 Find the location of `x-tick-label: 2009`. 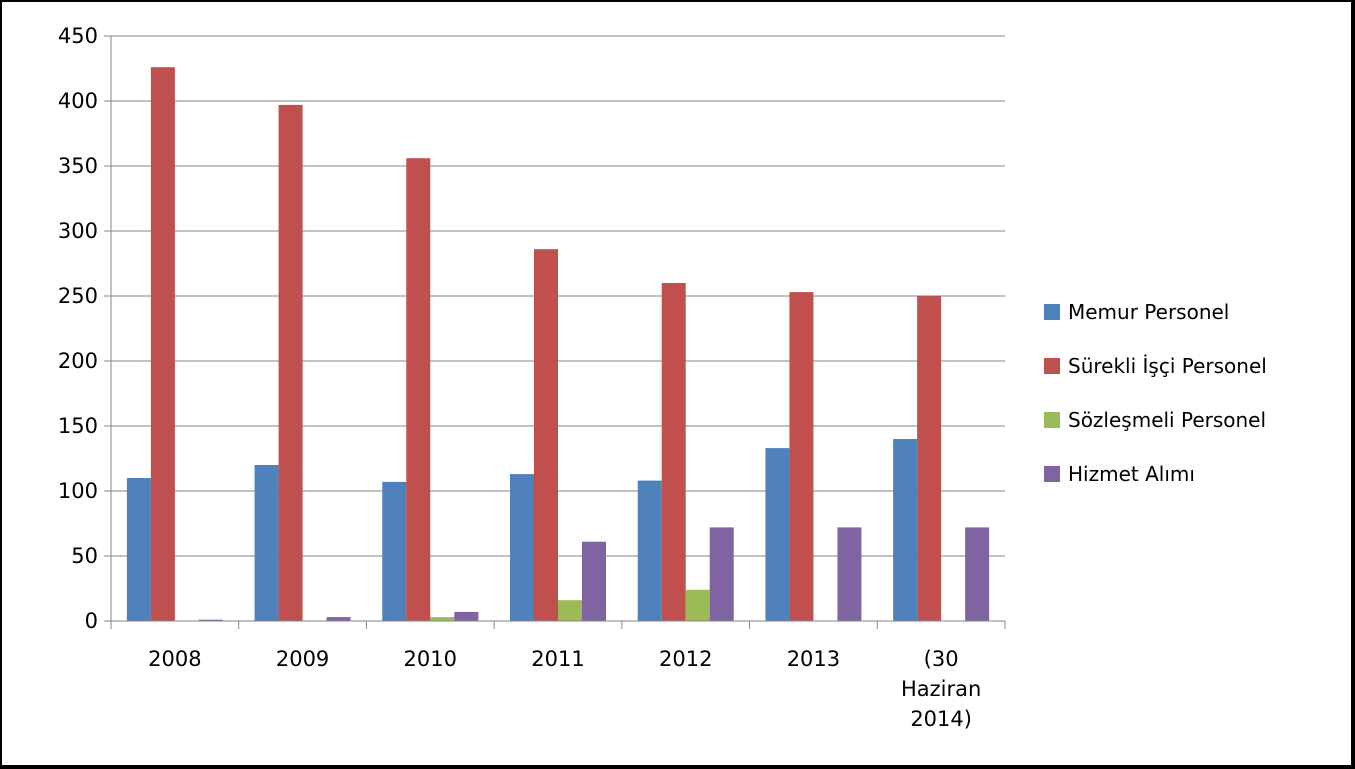

x-tick-label: 2009 is located at coordinates (302, 659).